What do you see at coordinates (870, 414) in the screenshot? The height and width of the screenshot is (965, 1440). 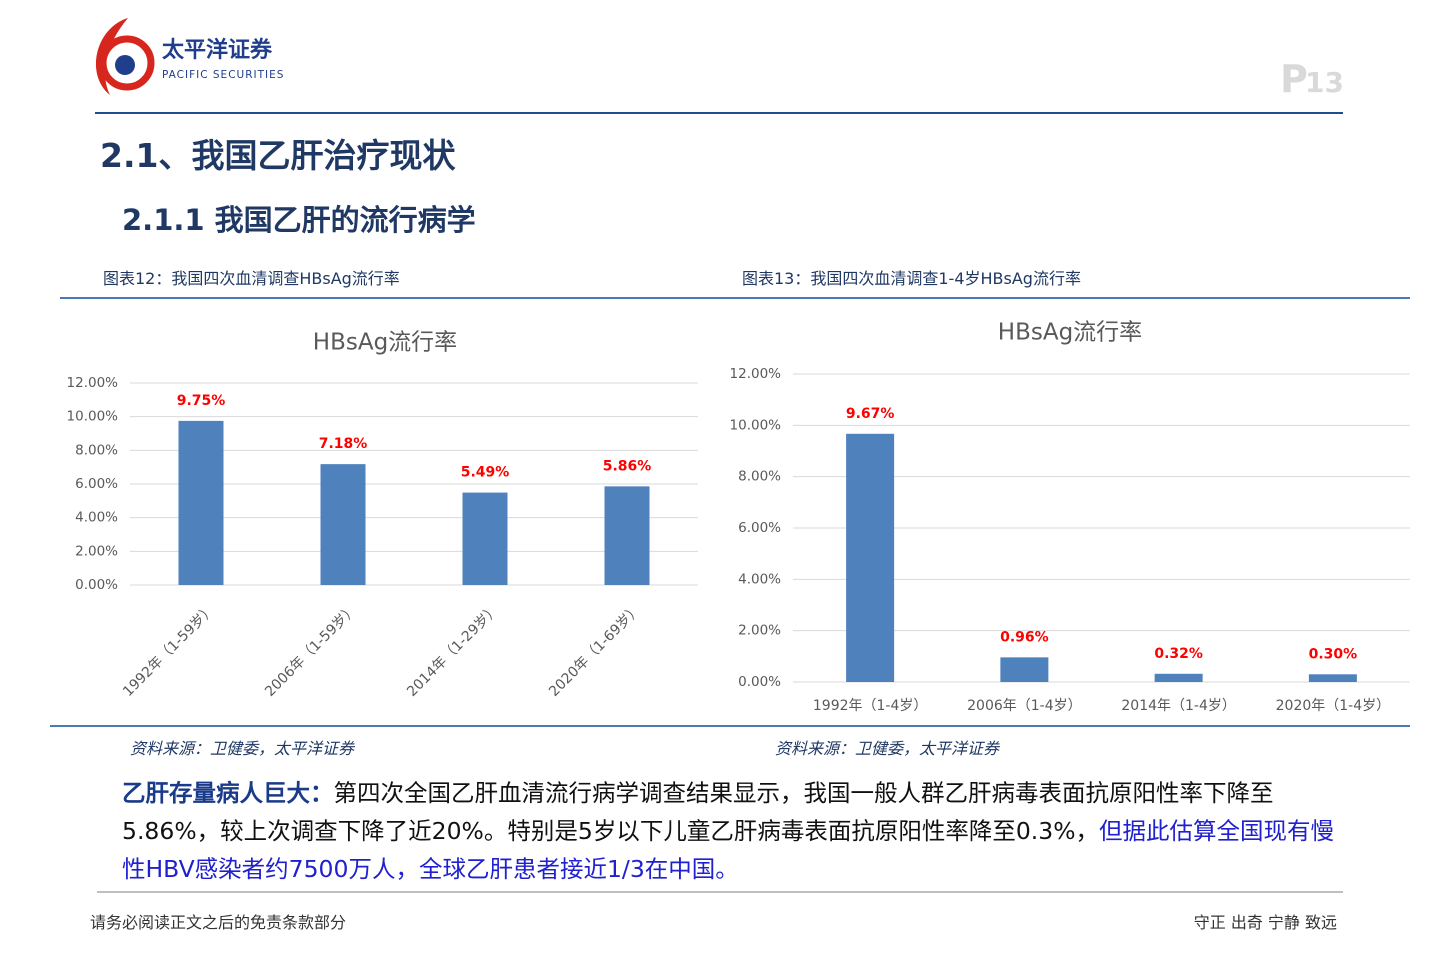 I see `data-label: 9.67%` at bounding box center [870, 414].